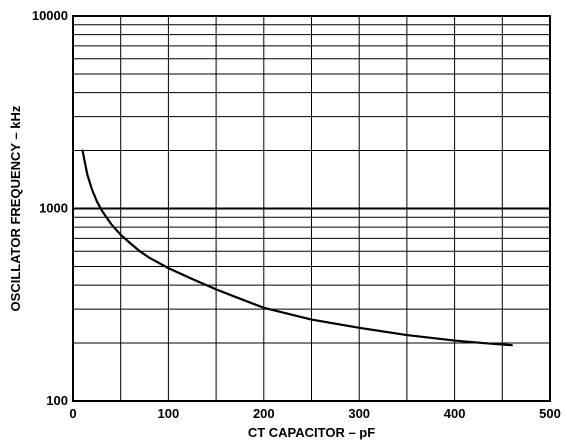  What do you see at coordinates (50, 15) in the screenshot?
I see `y-tick-label: 10000` at bounding box center [50, 15].